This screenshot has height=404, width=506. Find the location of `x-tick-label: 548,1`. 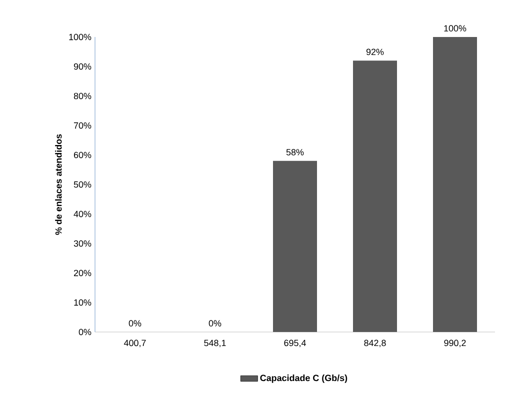

x-tick-label: 548,1 is located at coordinates (215, 344).